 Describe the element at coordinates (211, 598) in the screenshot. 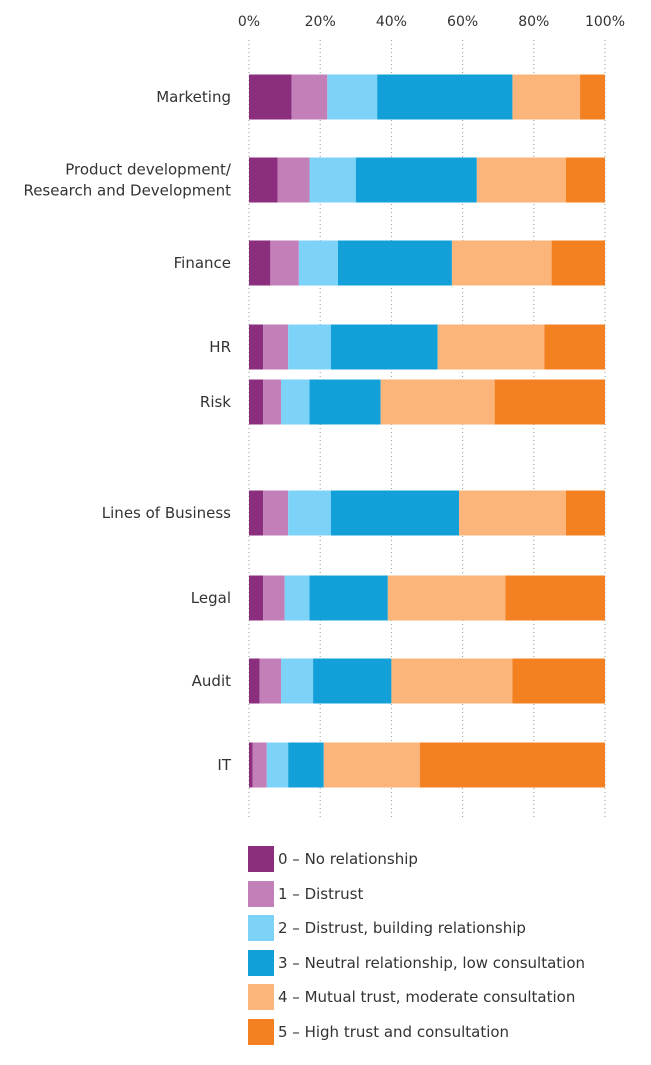

I see `category-label: Legal` at that location.